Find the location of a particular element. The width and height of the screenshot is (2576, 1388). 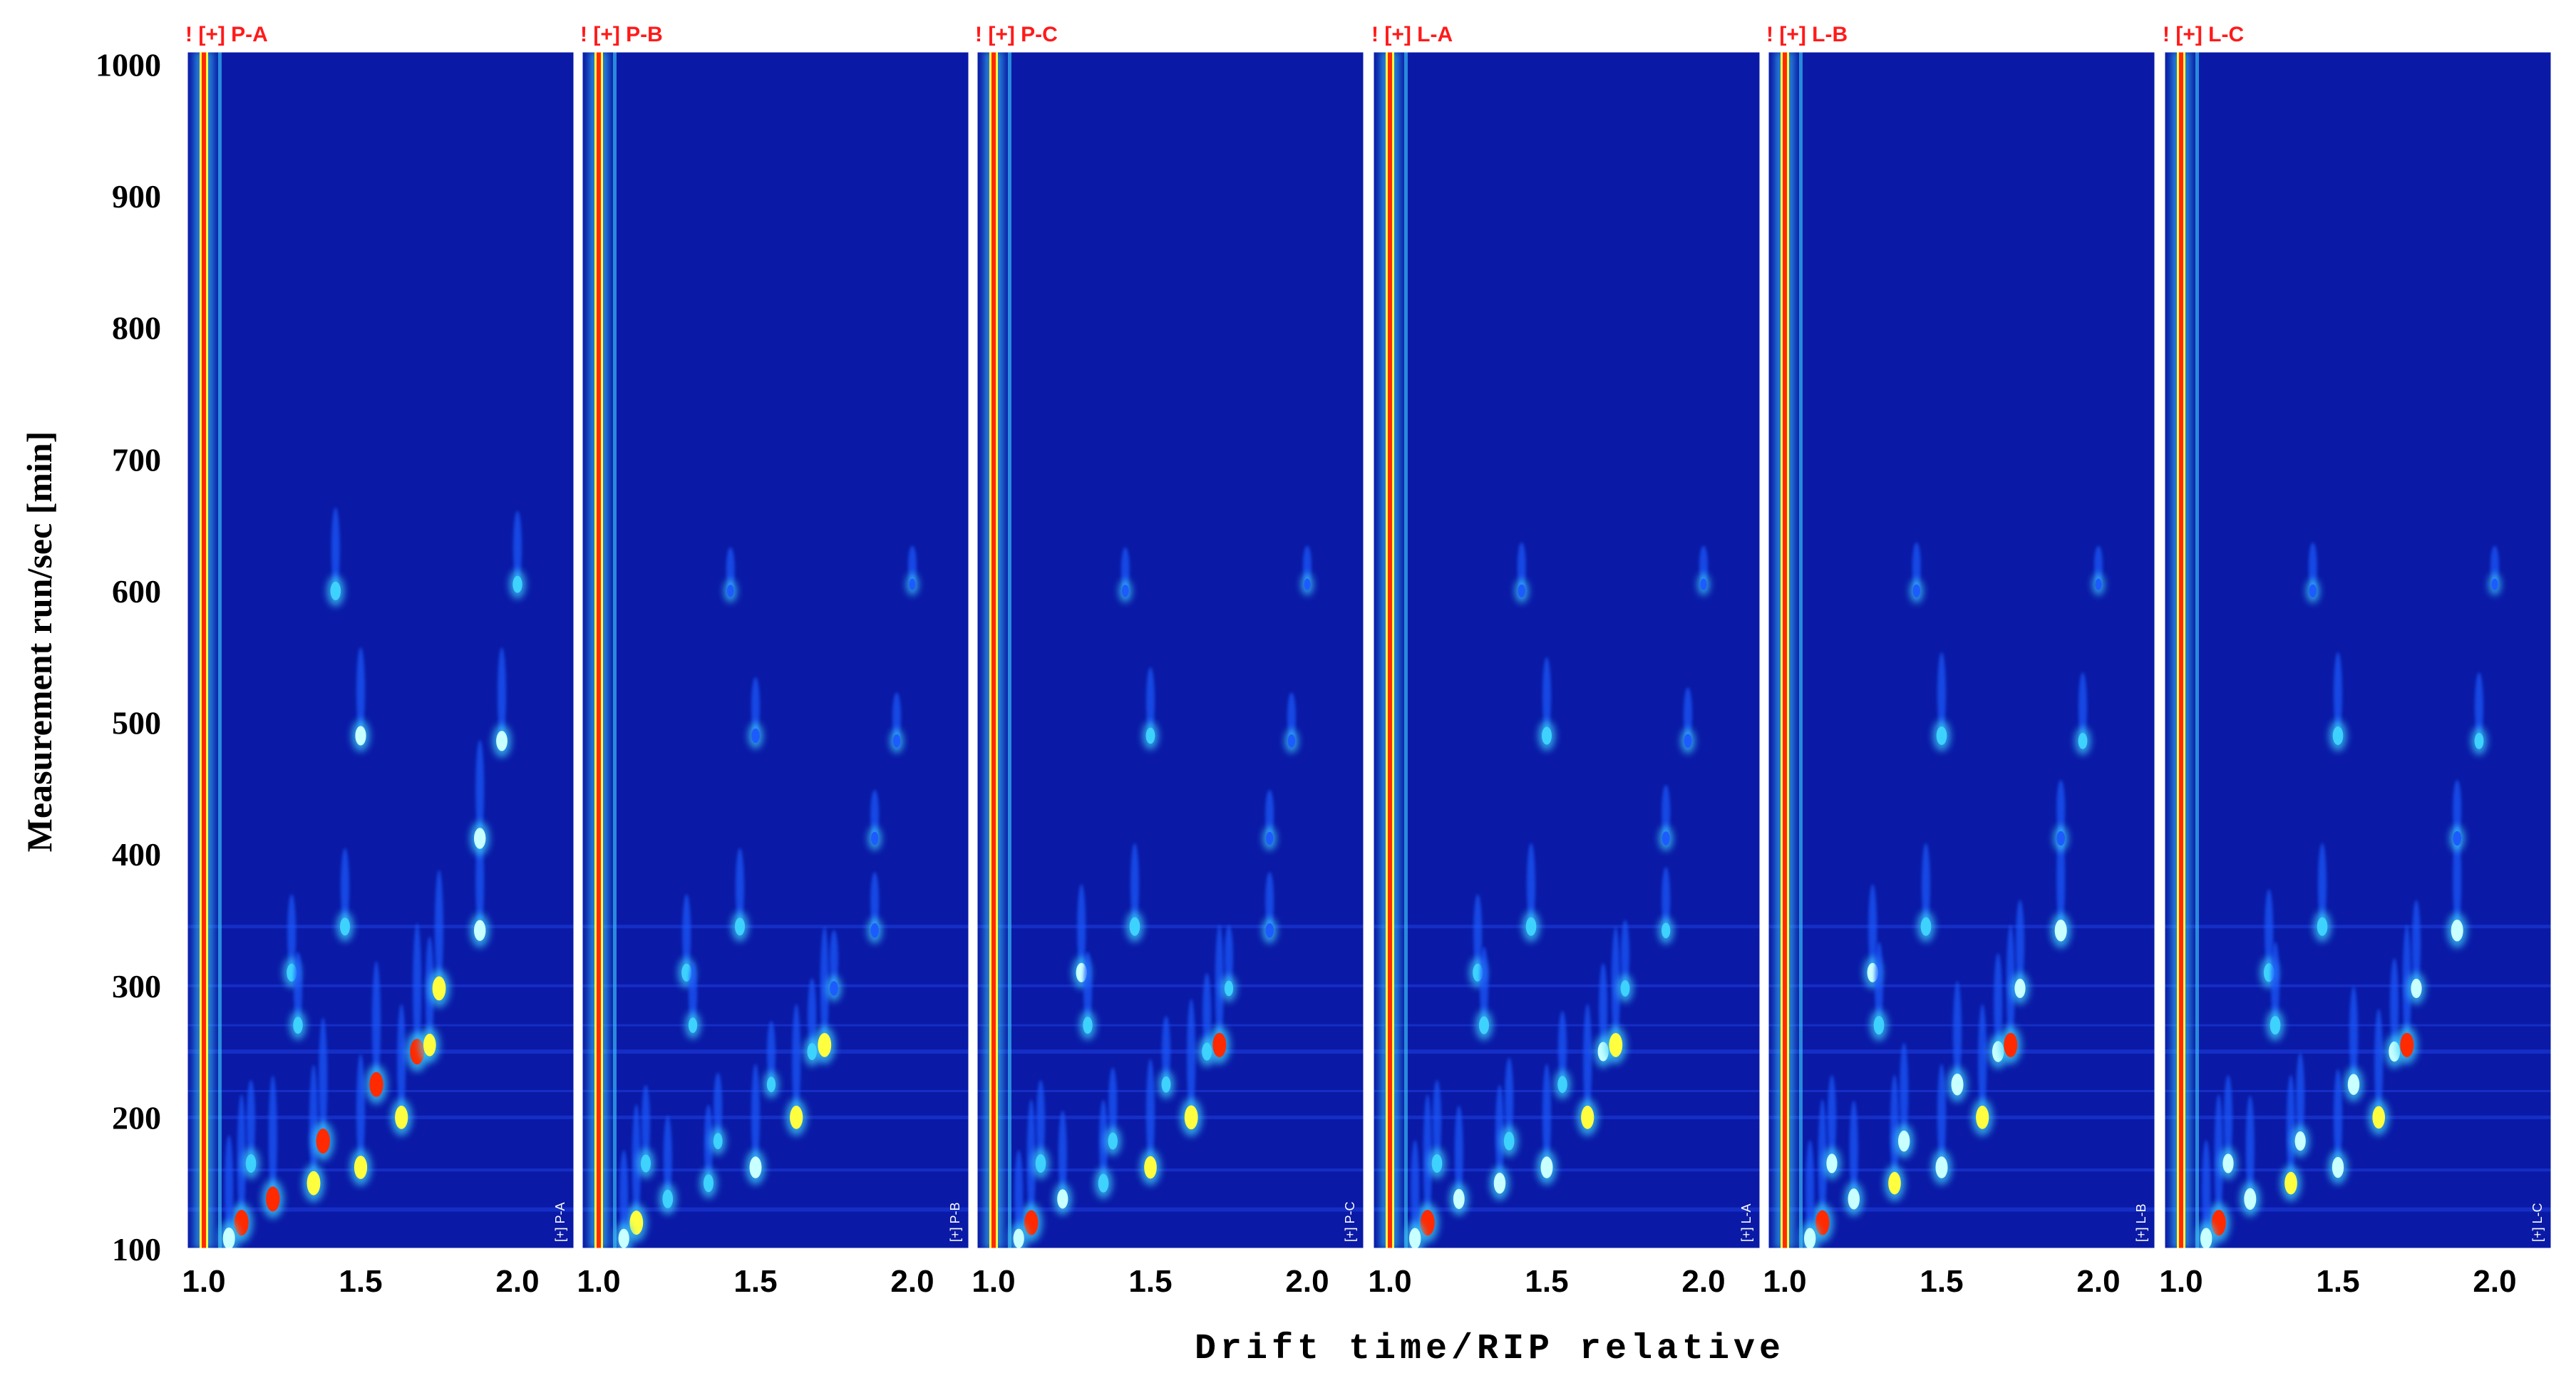

heatmap-panel: ! [+] L-A [+] L-A 1.0 1.5 2.0 is located at coordinates (1565, 661).